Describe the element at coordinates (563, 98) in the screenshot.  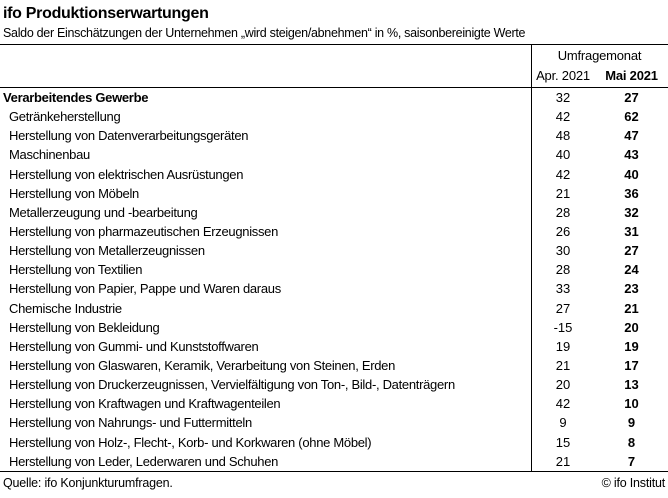
I see `row-value-apr-2021: 32` at that location.